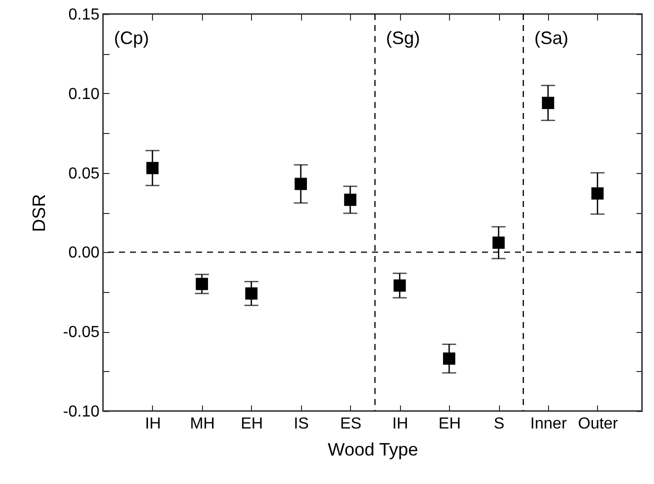 The image size is (654, 484). I want to click on y-axis-title: DSR, so click(39, 213).